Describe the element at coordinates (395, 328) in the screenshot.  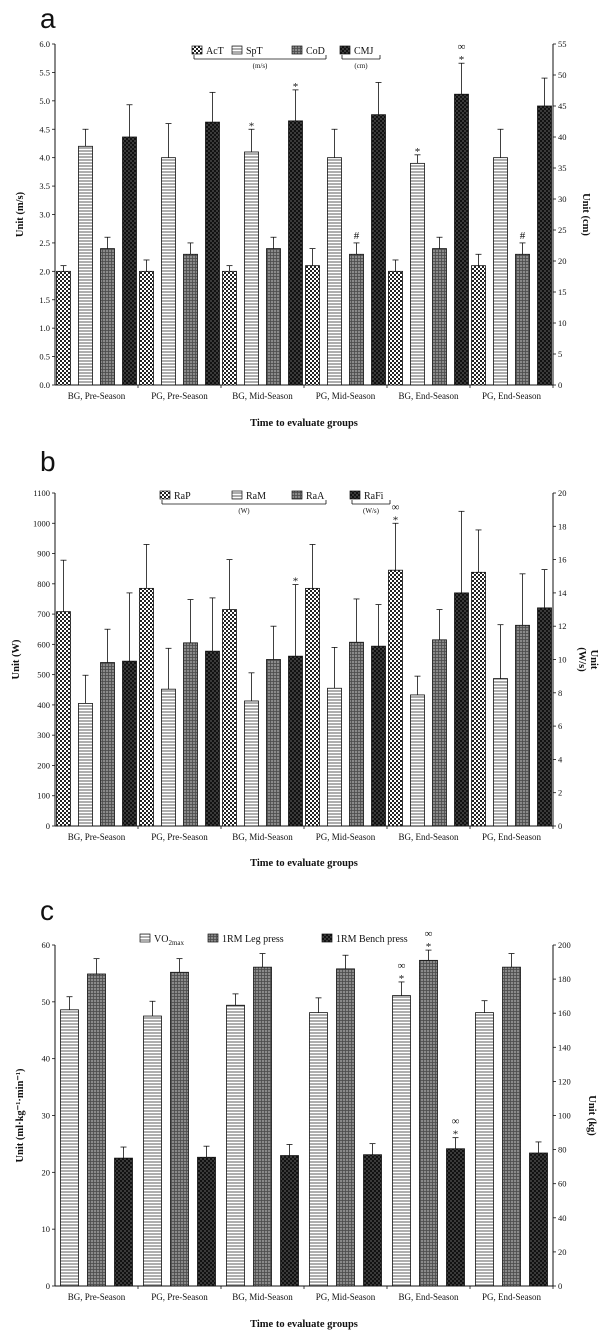
I see `bar-a-s0-c4` at that location.